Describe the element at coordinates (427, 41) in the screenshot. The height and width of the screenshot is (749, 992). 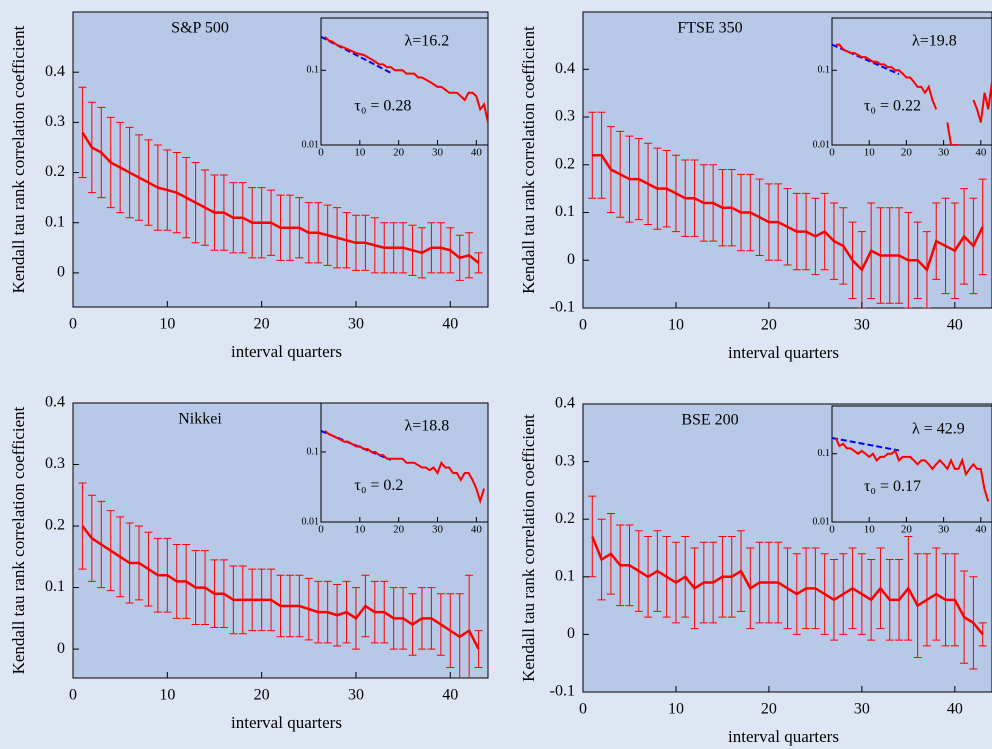
I see `lambda-label: λ=16.2` at that location.